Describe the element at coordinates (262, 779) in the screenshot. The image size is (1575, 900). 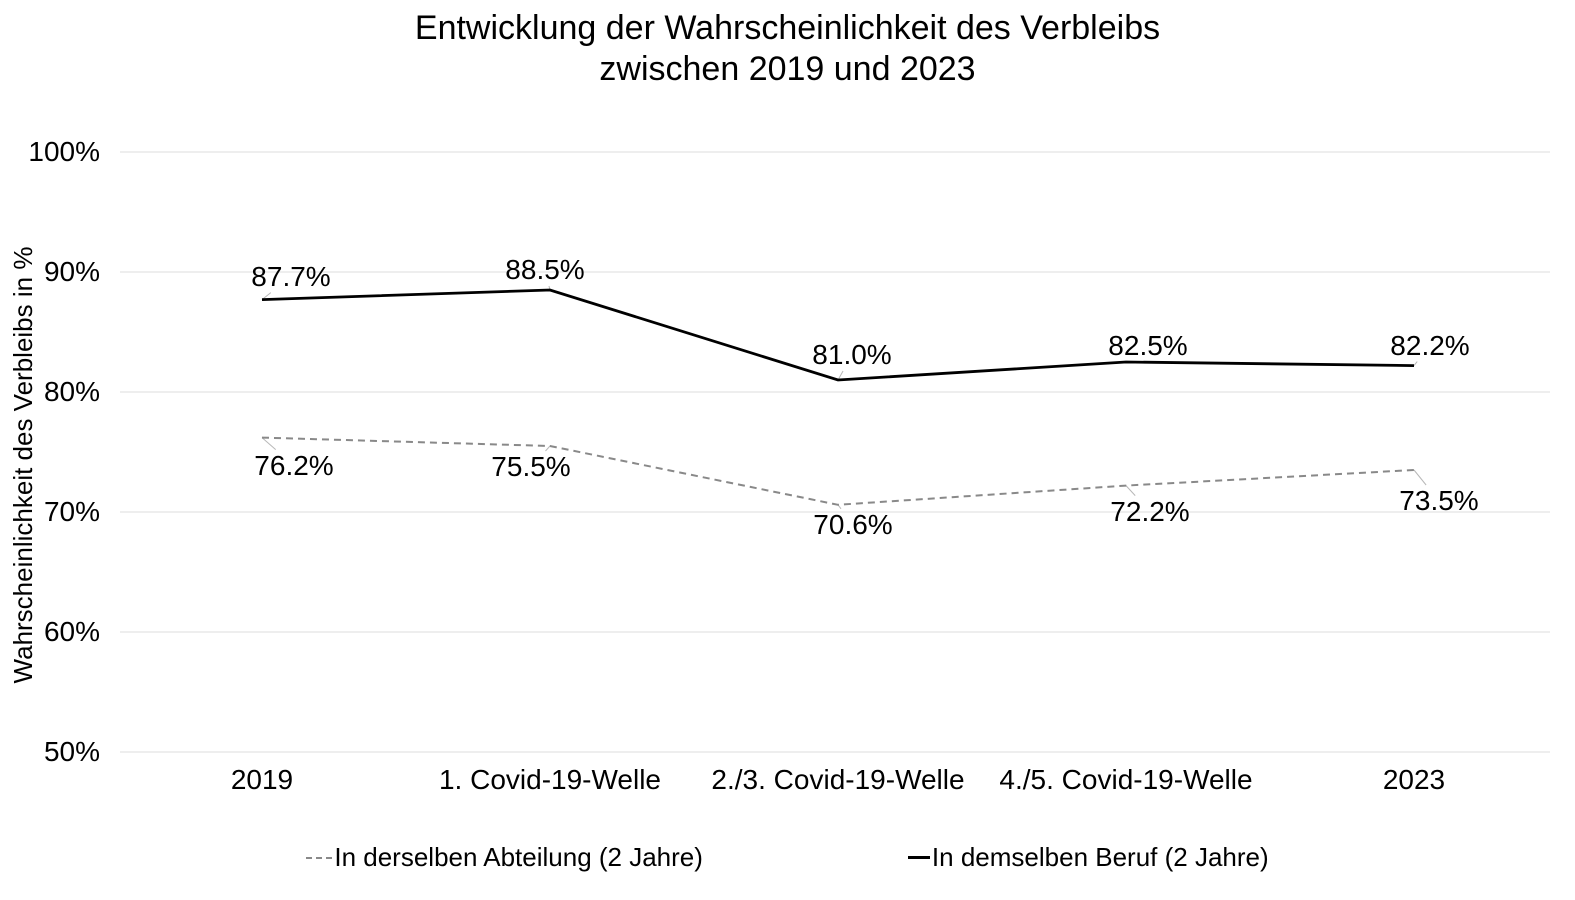
I see `x-category-label: 2019` at that location.